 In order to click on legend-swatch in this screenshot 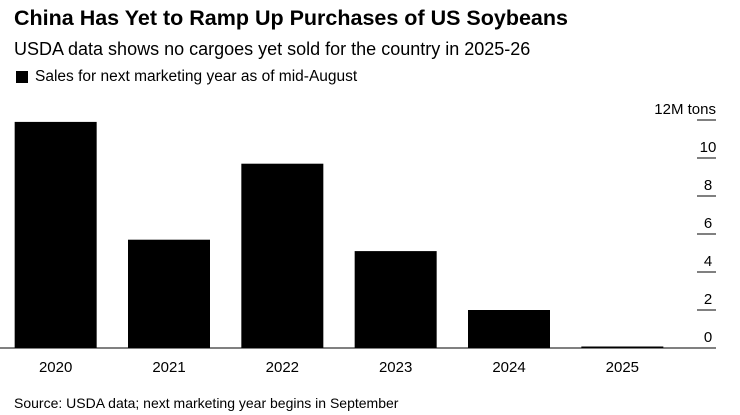, I will do `click(22, 77)`.